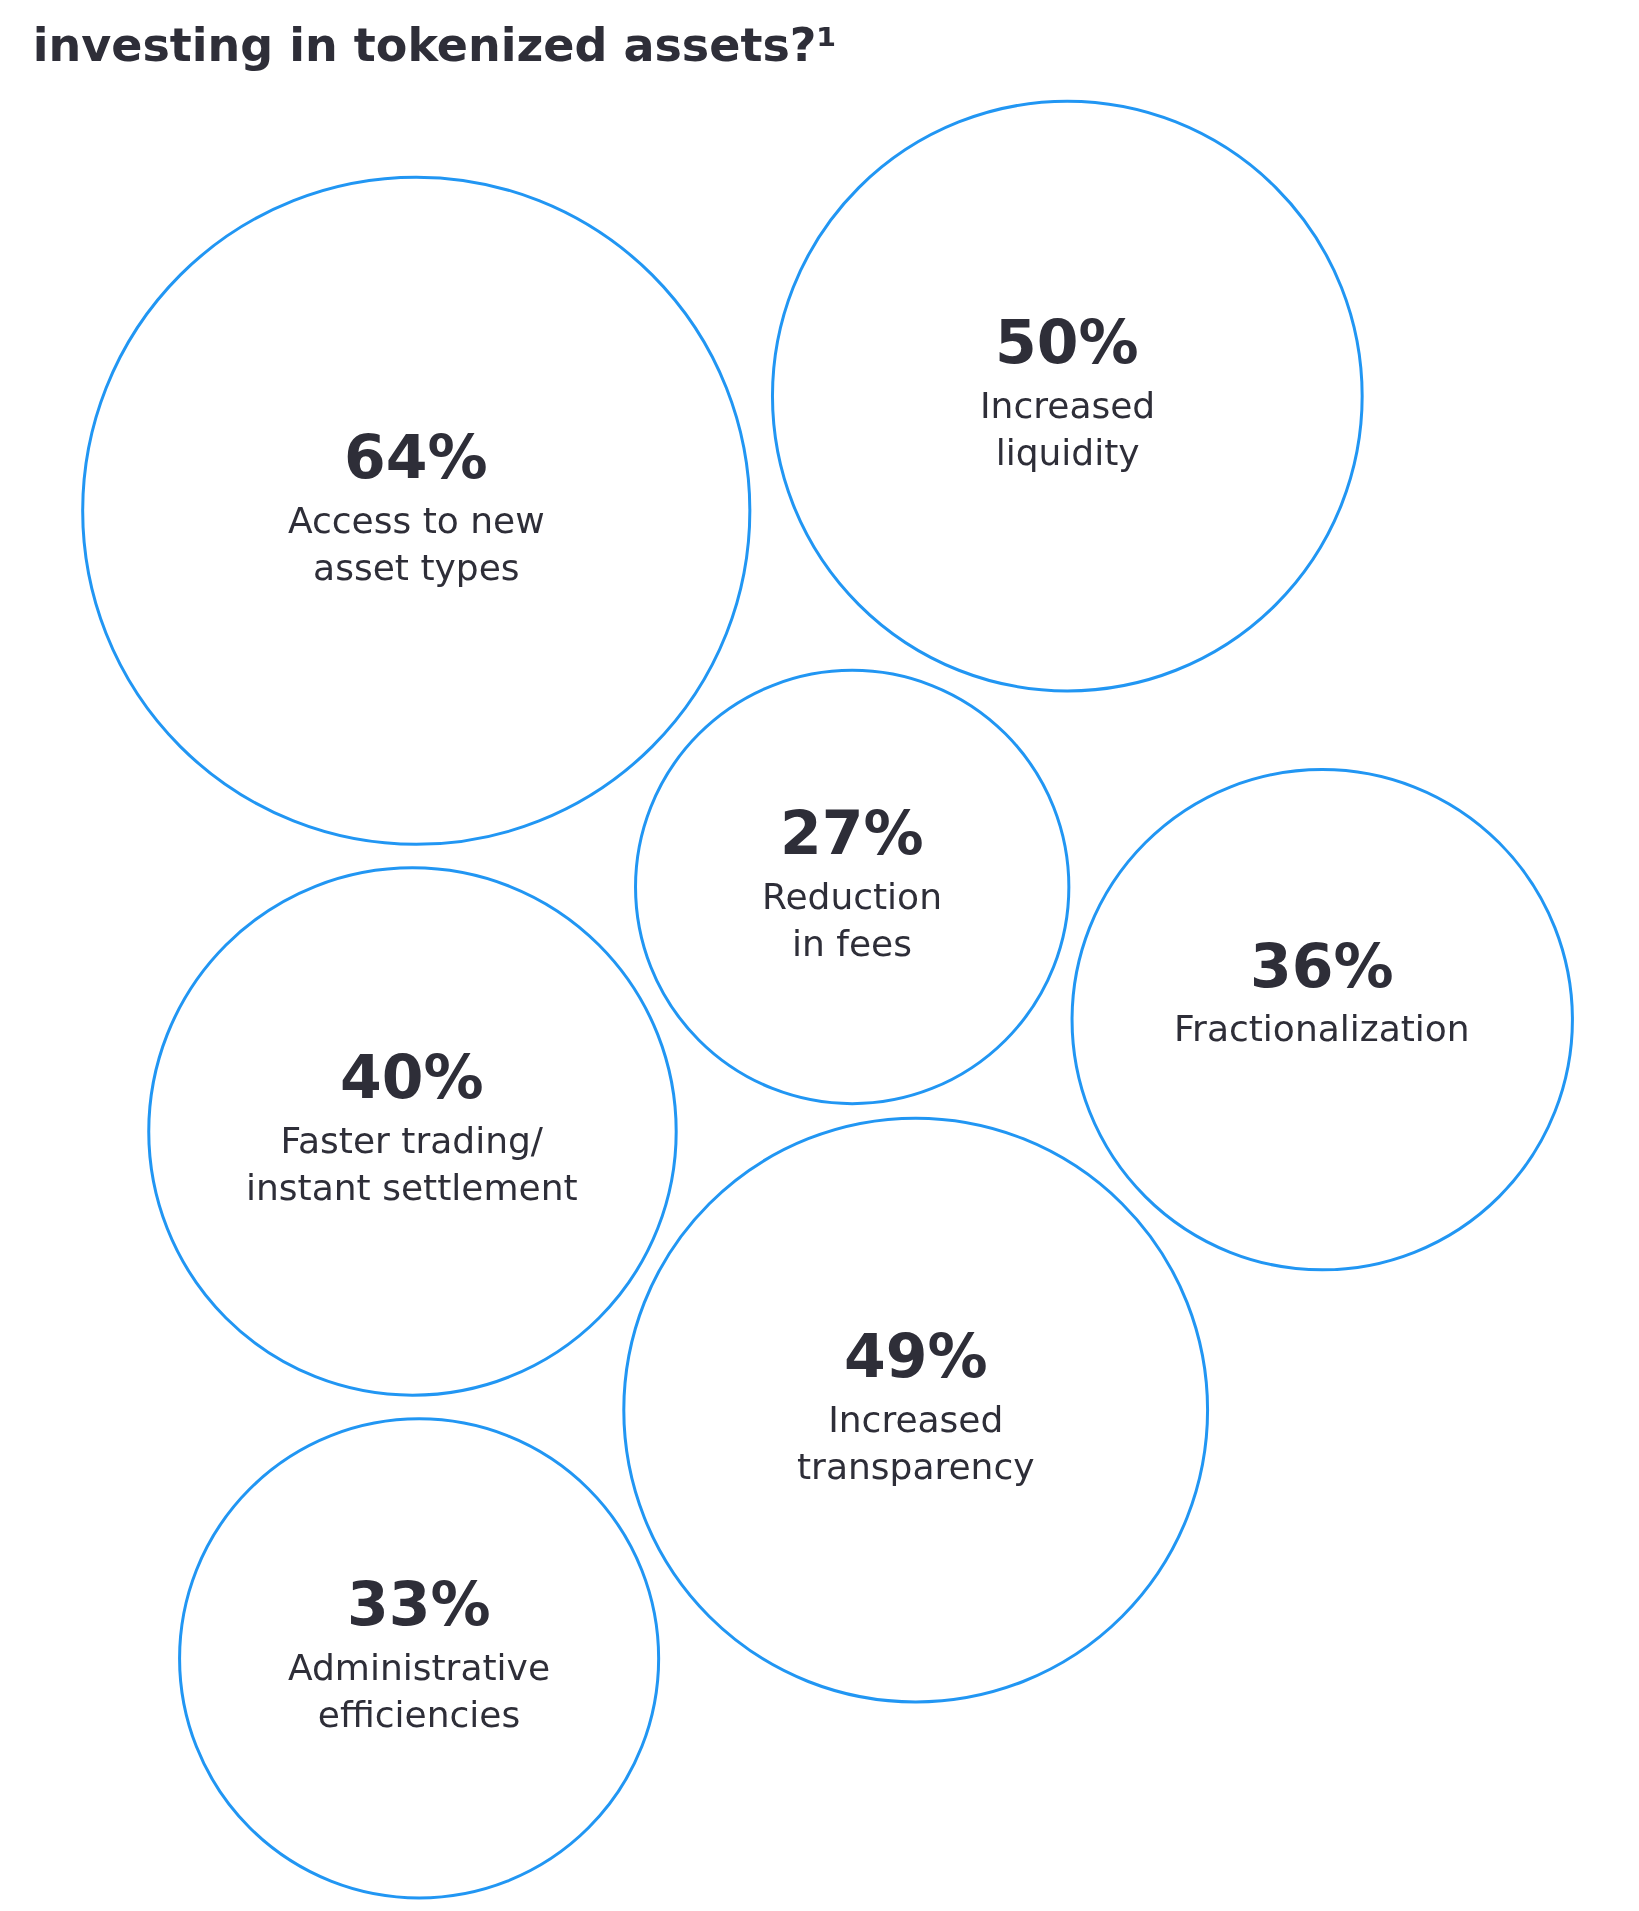 The width and height of the screenshot is (1639, 1911). What do you see at coordinates (1068, 429) in the screenshot?
I see `category-label: Increased liquidity` at bounding box center [1068, 429].